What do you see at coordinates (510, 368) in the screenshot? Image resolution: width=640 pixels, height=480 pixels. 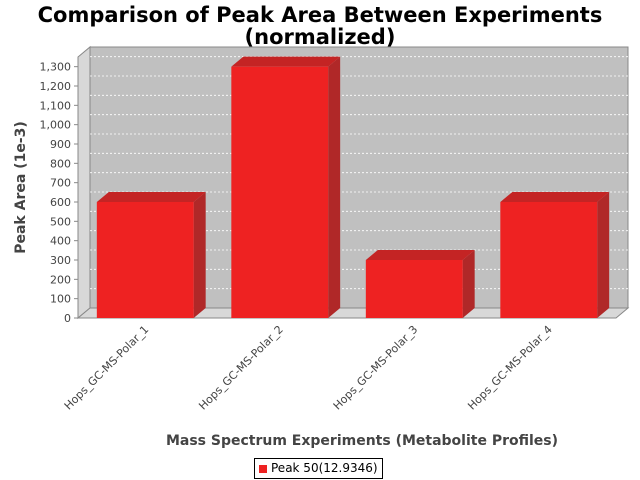 I see `x-tick-label: Hops_GC-MS-Polar_4` at bounding box center [510, 368].